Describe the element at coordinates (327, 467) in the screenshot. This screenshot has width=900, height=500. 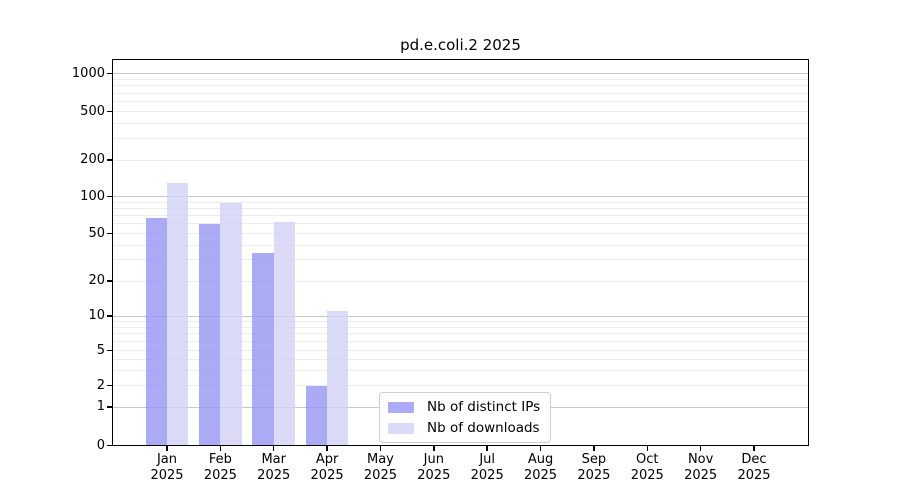
I see `x-tick-label-apr: Apr 2025` at that location.